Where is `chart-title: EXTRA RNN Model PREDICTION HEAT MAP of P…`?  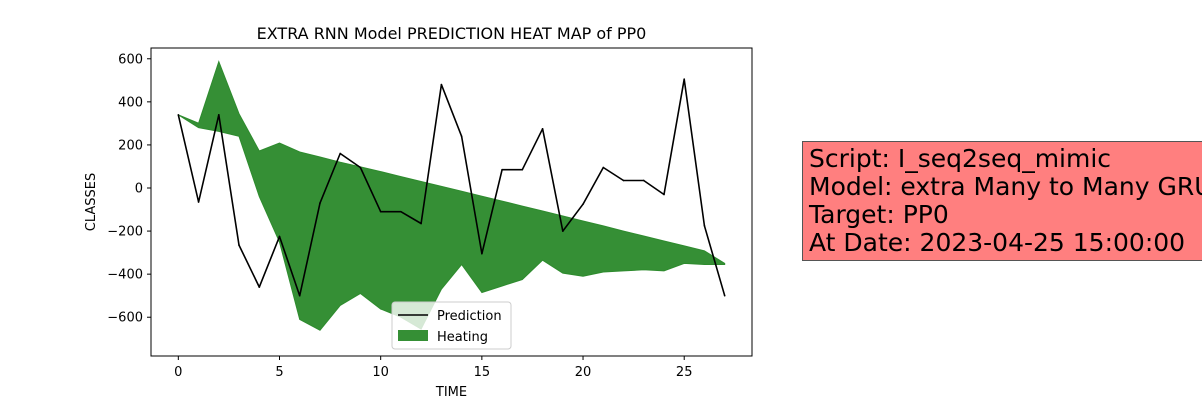 chart-title: EXTRA RNN Model PREDICTION HEAT MAP of P… is located at coordinates (452, 33).